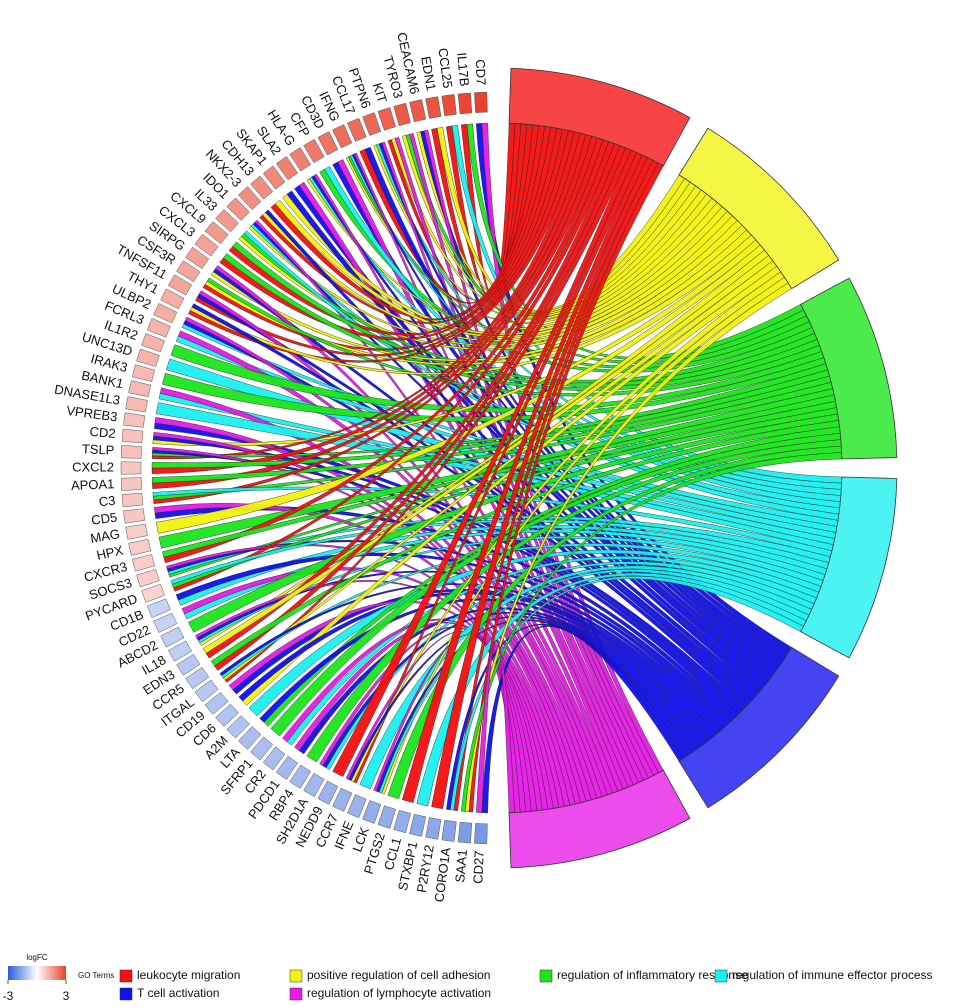 Image resolution: width=957 pixels, height=1008 pixels. Describe the element at coordinates (188, 975) in the screenshot. I see `legend-label: leukocyte migration` at that location.